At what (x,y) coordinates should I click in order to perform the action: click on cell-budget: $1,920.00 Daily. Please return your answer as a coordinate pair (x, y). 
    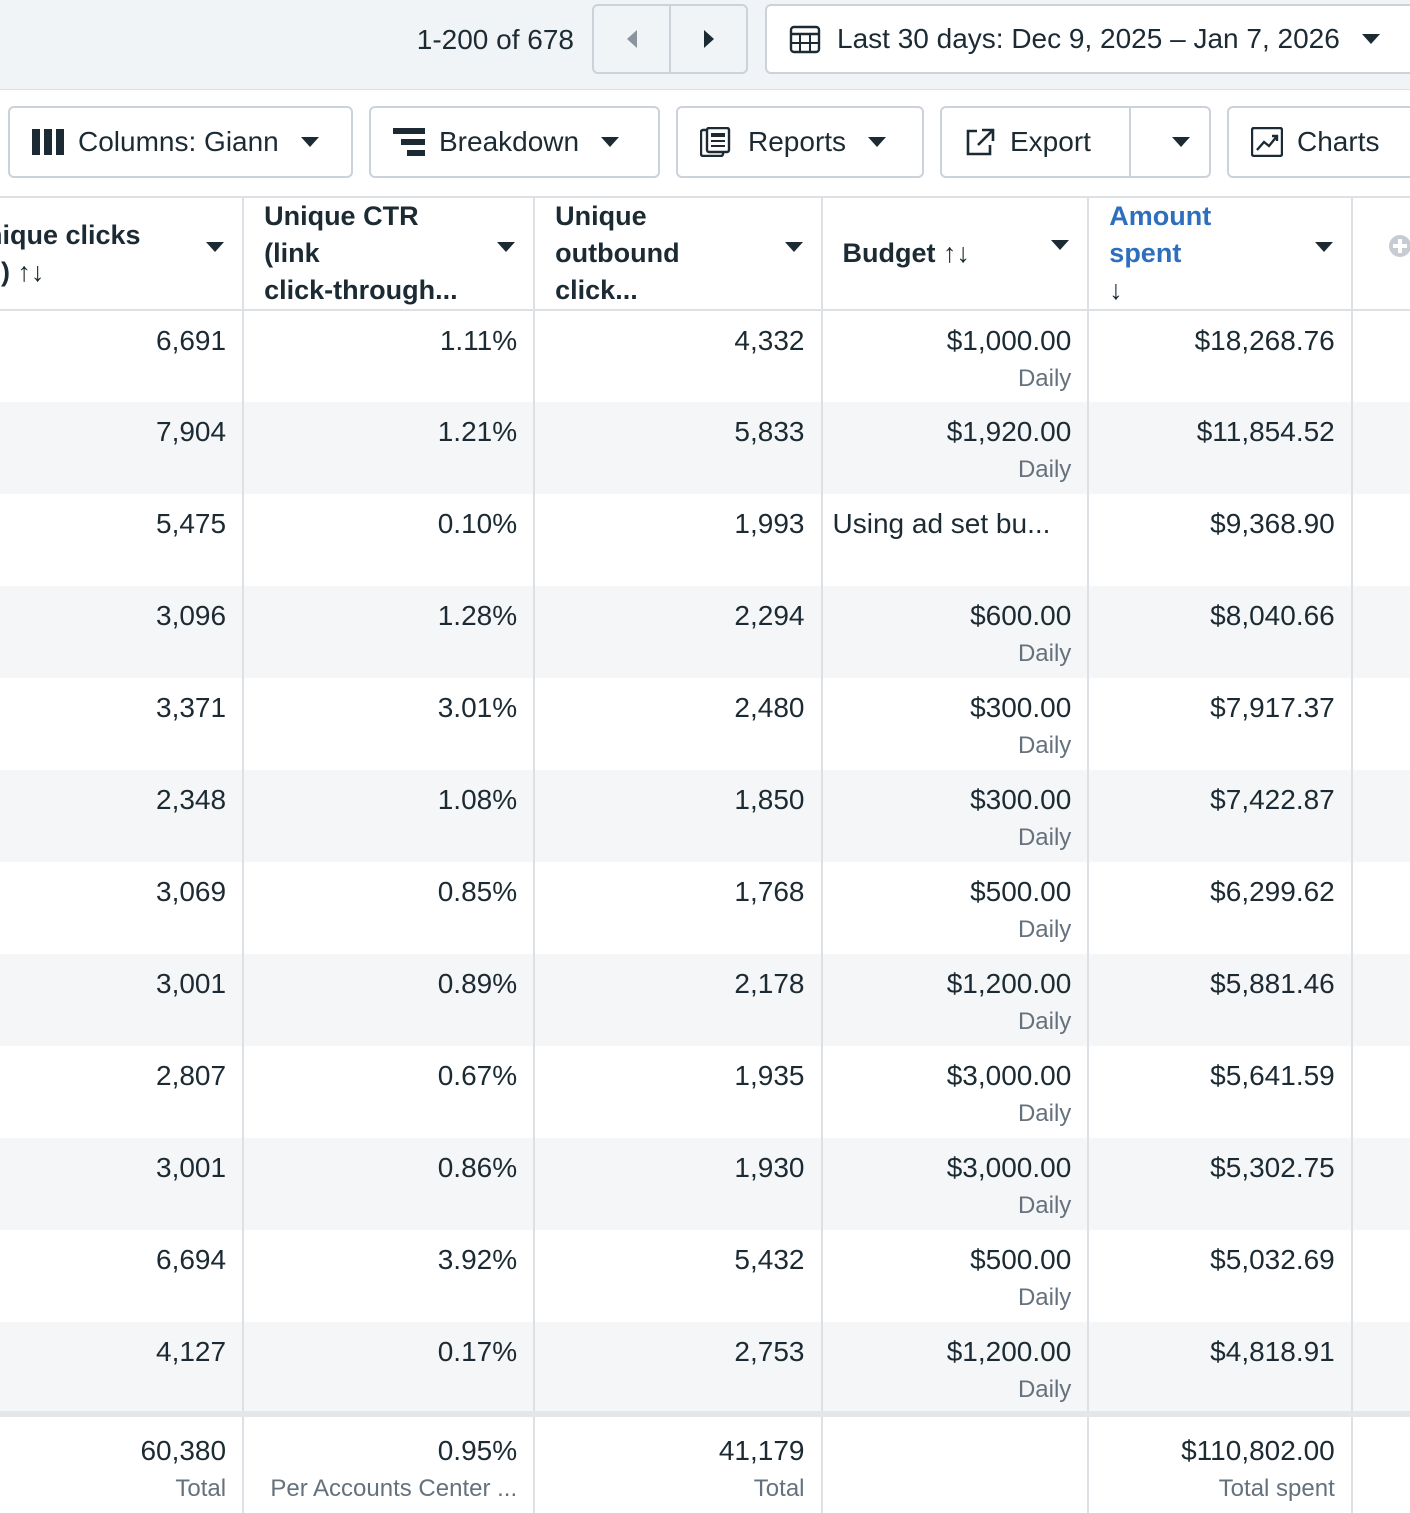
    Looking at the image, I should click on (955, 448).